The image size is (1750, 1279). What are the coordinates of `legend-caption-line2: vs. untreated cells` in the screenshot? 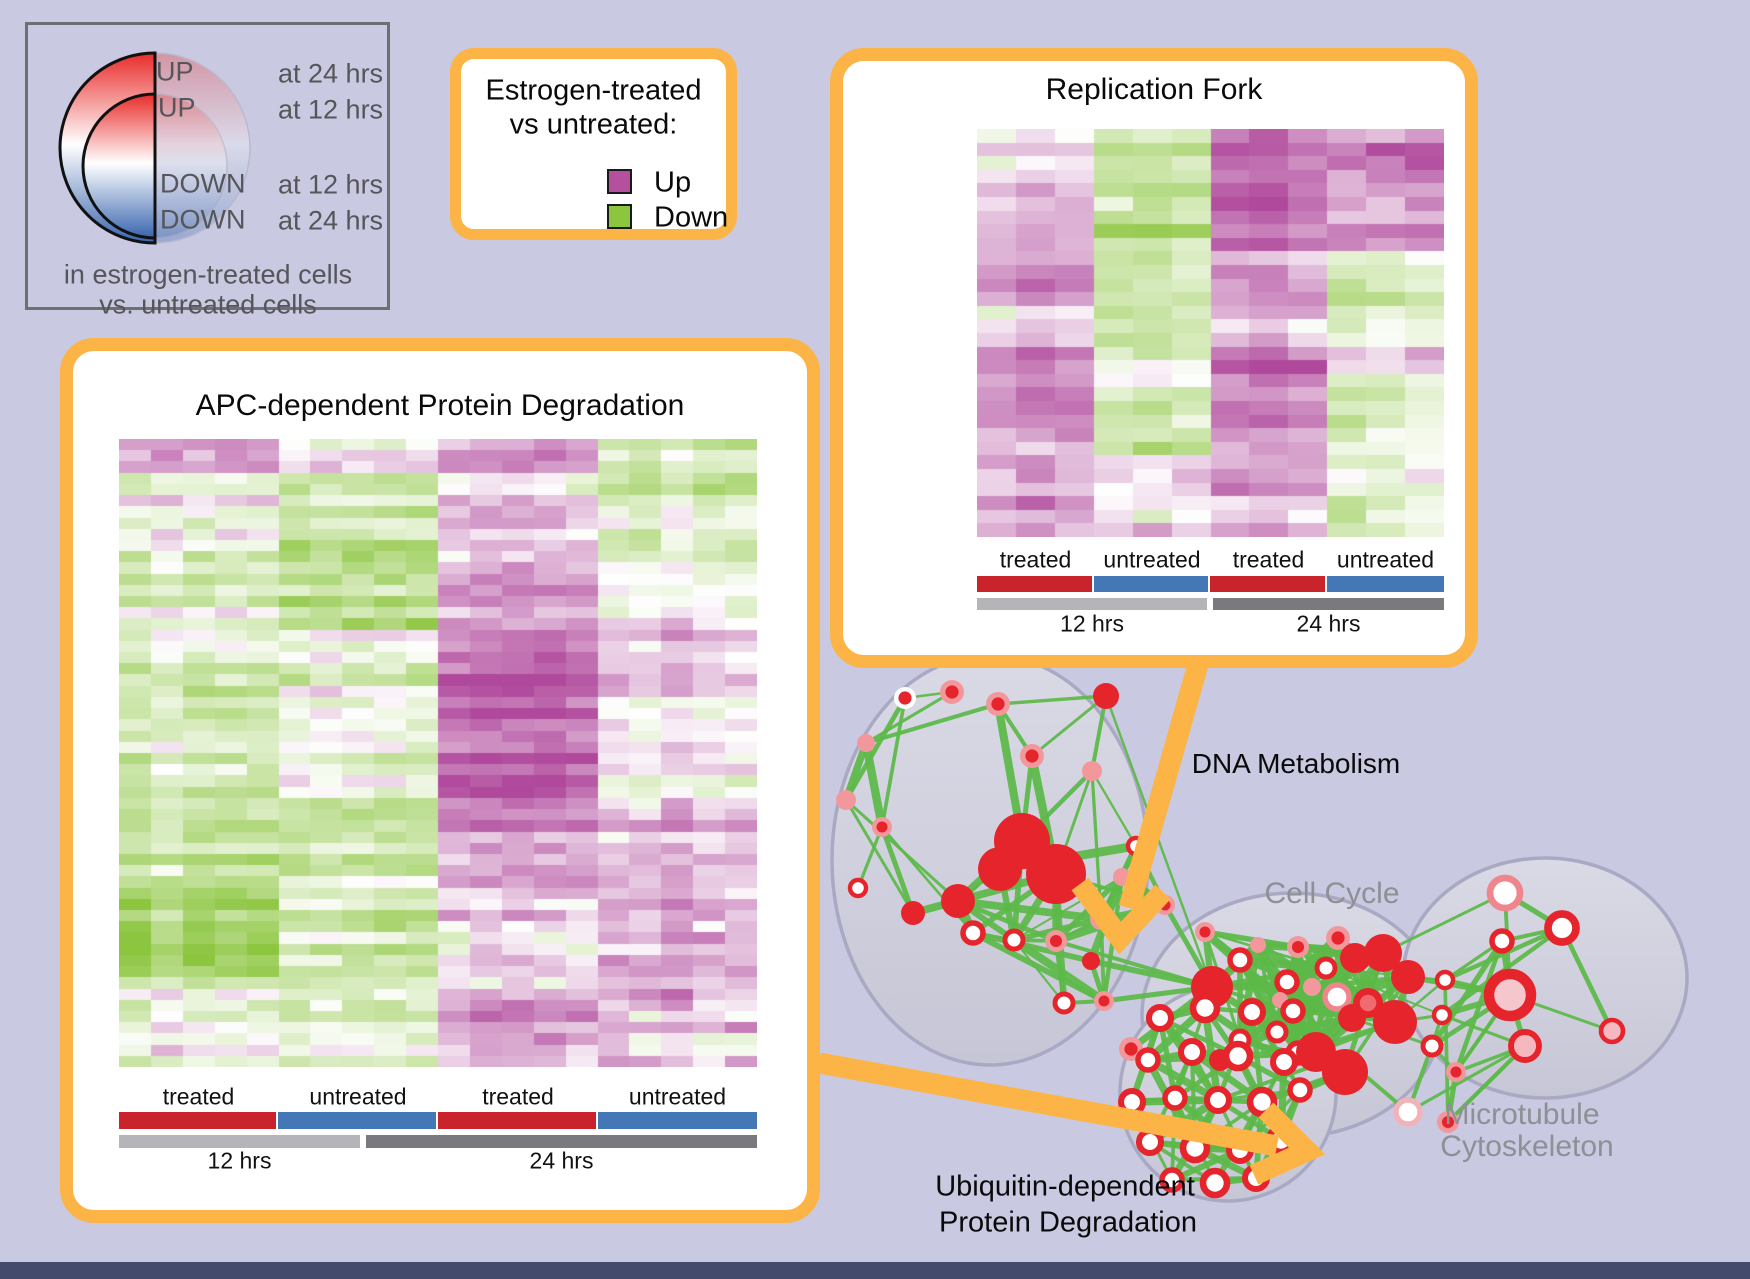 It's located at (208, 304).